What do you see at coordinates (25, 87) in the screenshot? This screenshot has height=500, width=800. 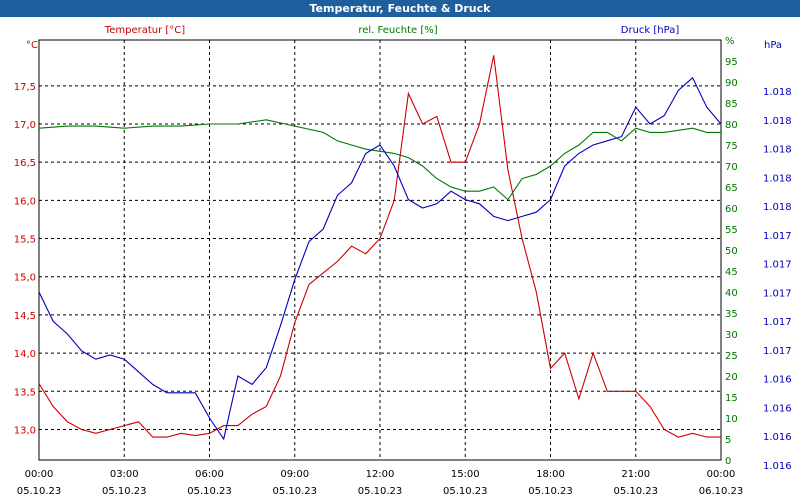 I see `temperature-tick: 17,5` at bounding box center [25, 87].